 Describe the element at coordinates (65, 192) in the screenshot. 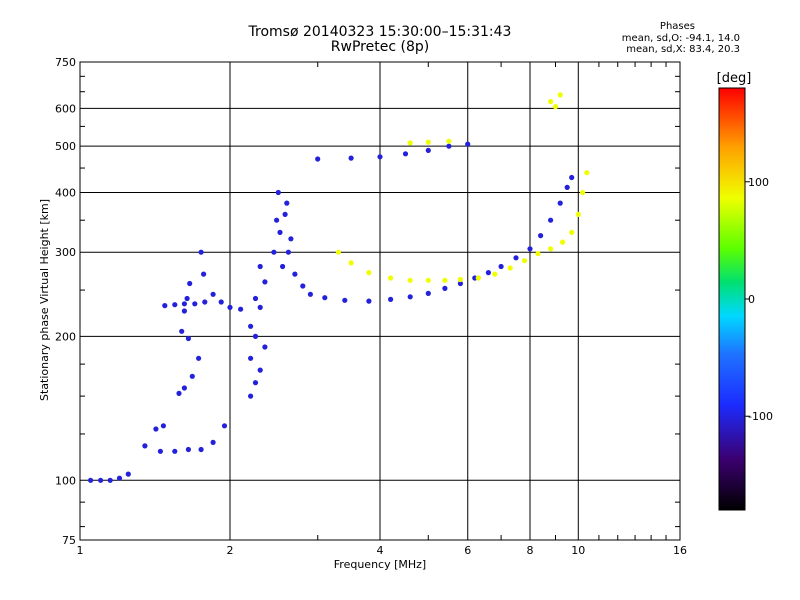

I see `y-tick-label: 400` at that location.